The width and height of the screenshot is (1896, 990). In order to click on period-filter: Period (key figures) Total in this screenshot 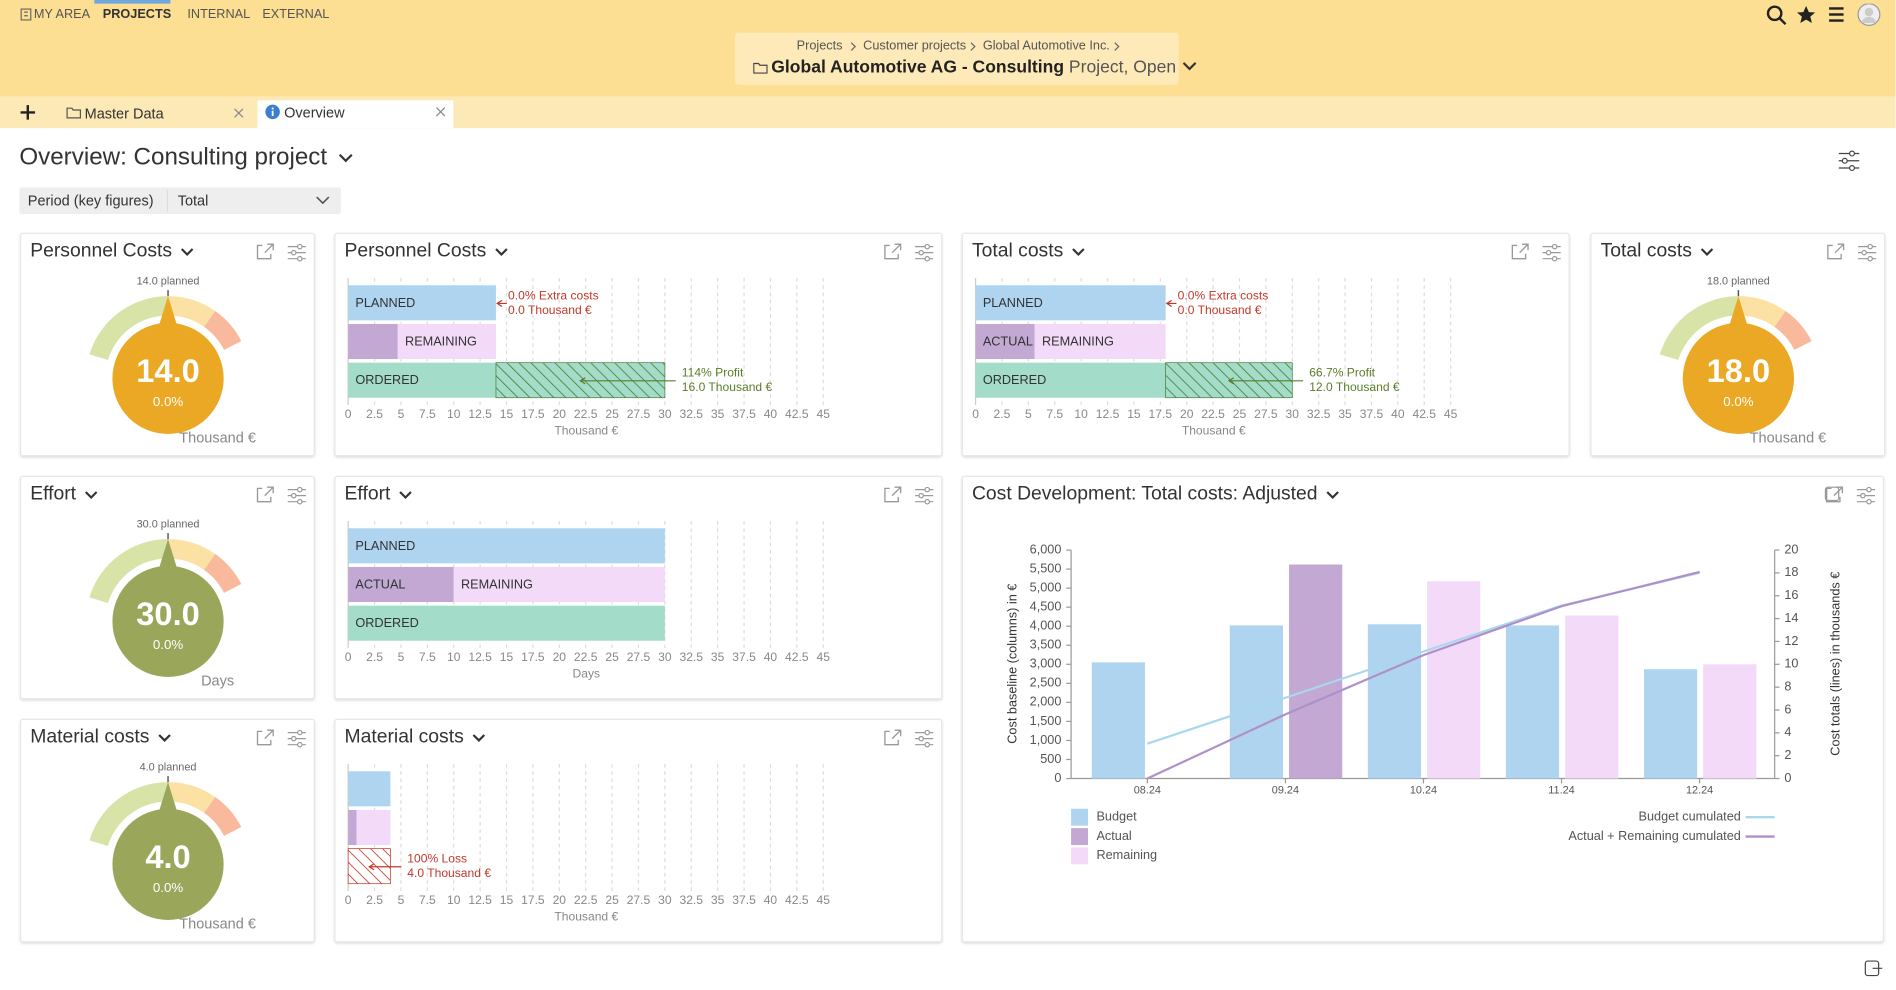, I will do `click(180, 200)`.